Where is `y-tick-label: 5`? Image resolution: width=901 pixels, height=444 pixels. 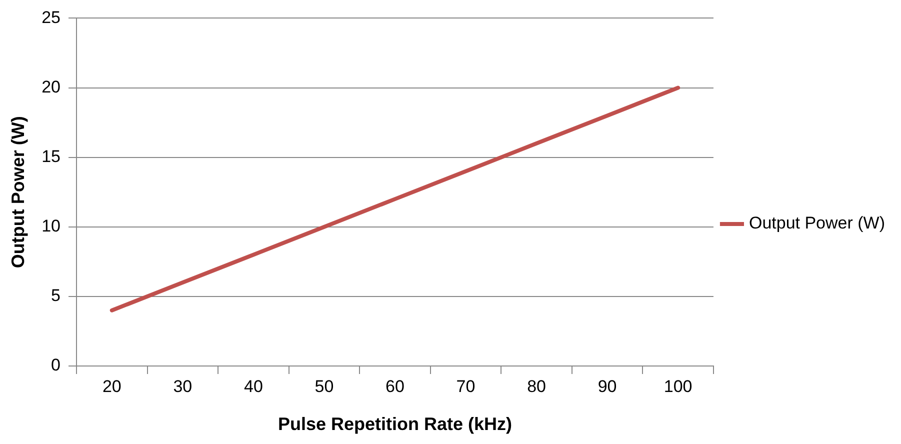 y-tick-label: 5 is located at coordinates (56, 296).